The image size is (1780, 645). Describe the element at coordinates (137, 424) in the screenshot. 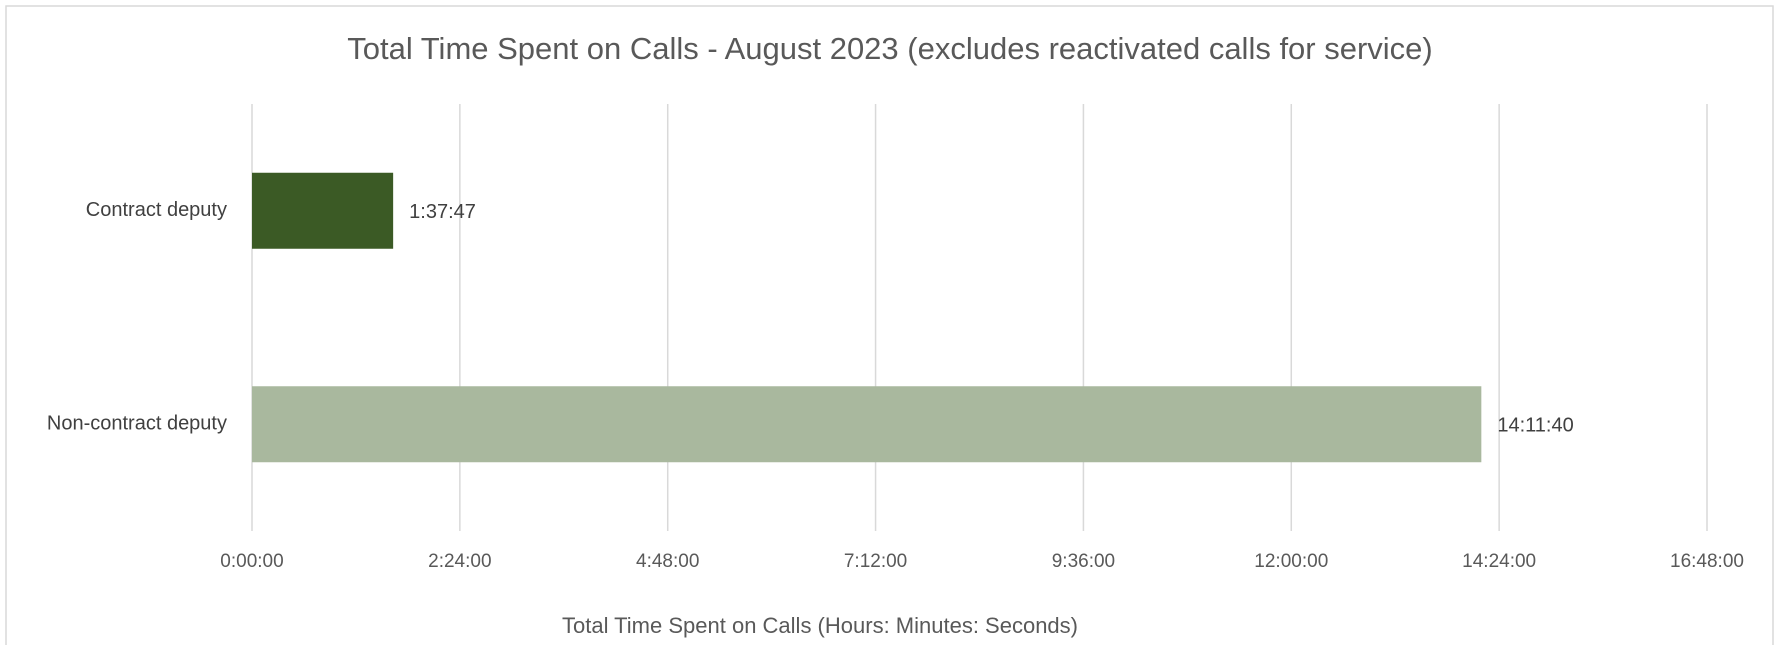

I see `y-tick-label: Non-contract deputy` at that location.